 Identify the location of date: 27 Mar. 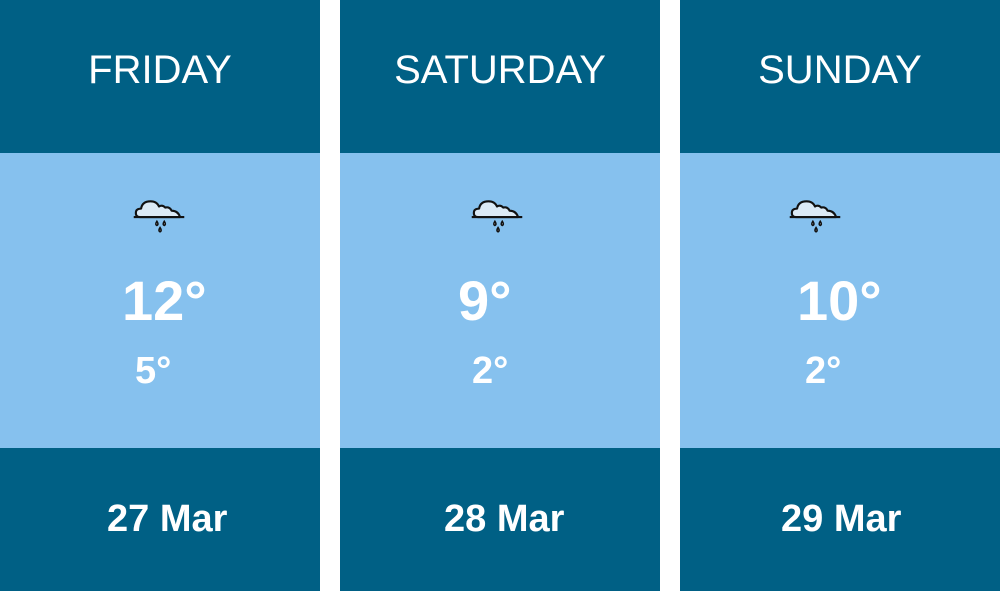
(167, 519).